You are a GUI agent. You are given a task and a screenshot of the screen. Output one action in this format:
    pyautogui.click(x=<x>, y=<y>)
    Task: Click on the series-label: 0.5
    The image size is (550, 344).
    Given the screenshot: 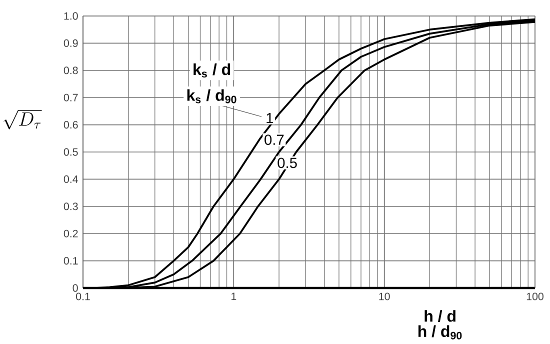 What is the action you would take?
    pyautogui.click(x=287, y=163)
    